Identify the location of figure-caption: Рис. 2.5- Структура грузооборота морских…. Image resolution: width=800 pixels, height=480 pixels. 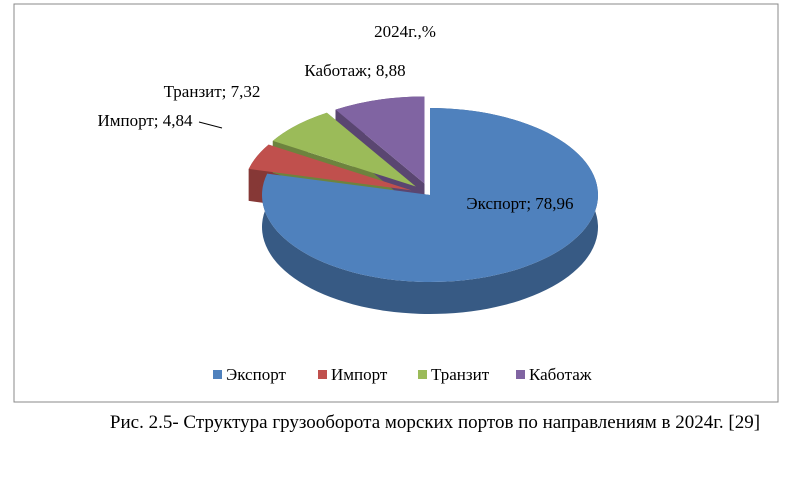
(435, 422).